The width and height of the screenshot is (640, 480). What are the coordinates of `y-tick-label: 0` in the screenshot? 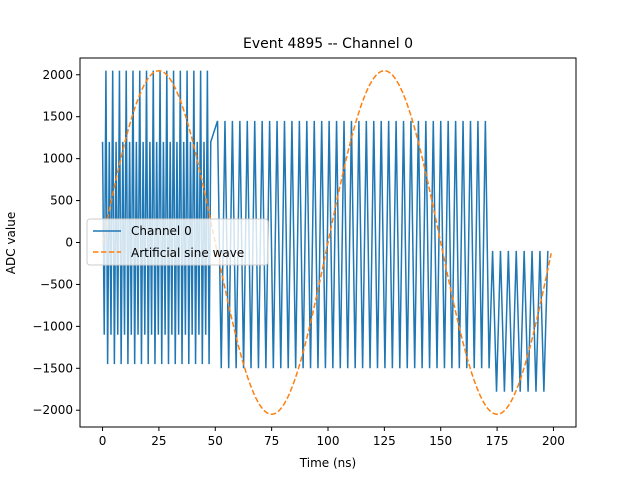 It's located at (69, 243).